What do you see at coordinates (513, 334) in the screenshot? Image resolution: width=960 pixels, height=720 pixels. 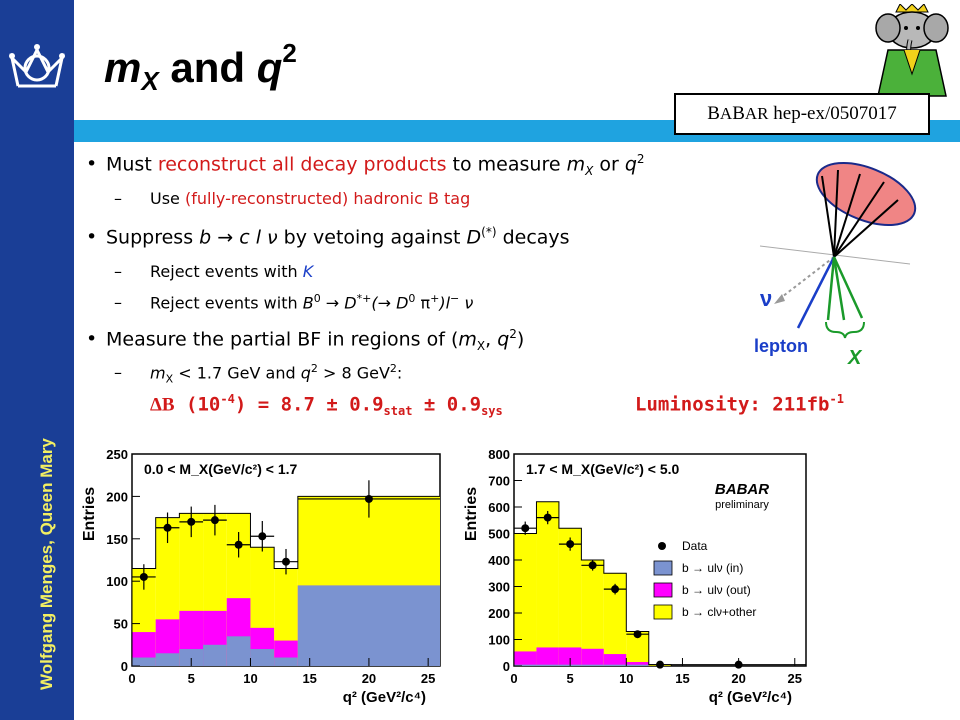 I see `b3-qsup: 2` at bounding box center [513, 334].